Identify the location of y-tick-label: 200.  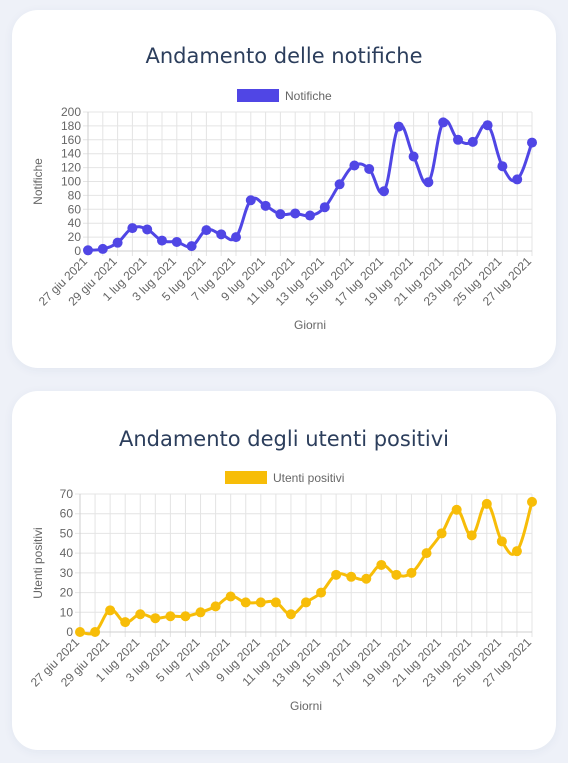
(71, 112).